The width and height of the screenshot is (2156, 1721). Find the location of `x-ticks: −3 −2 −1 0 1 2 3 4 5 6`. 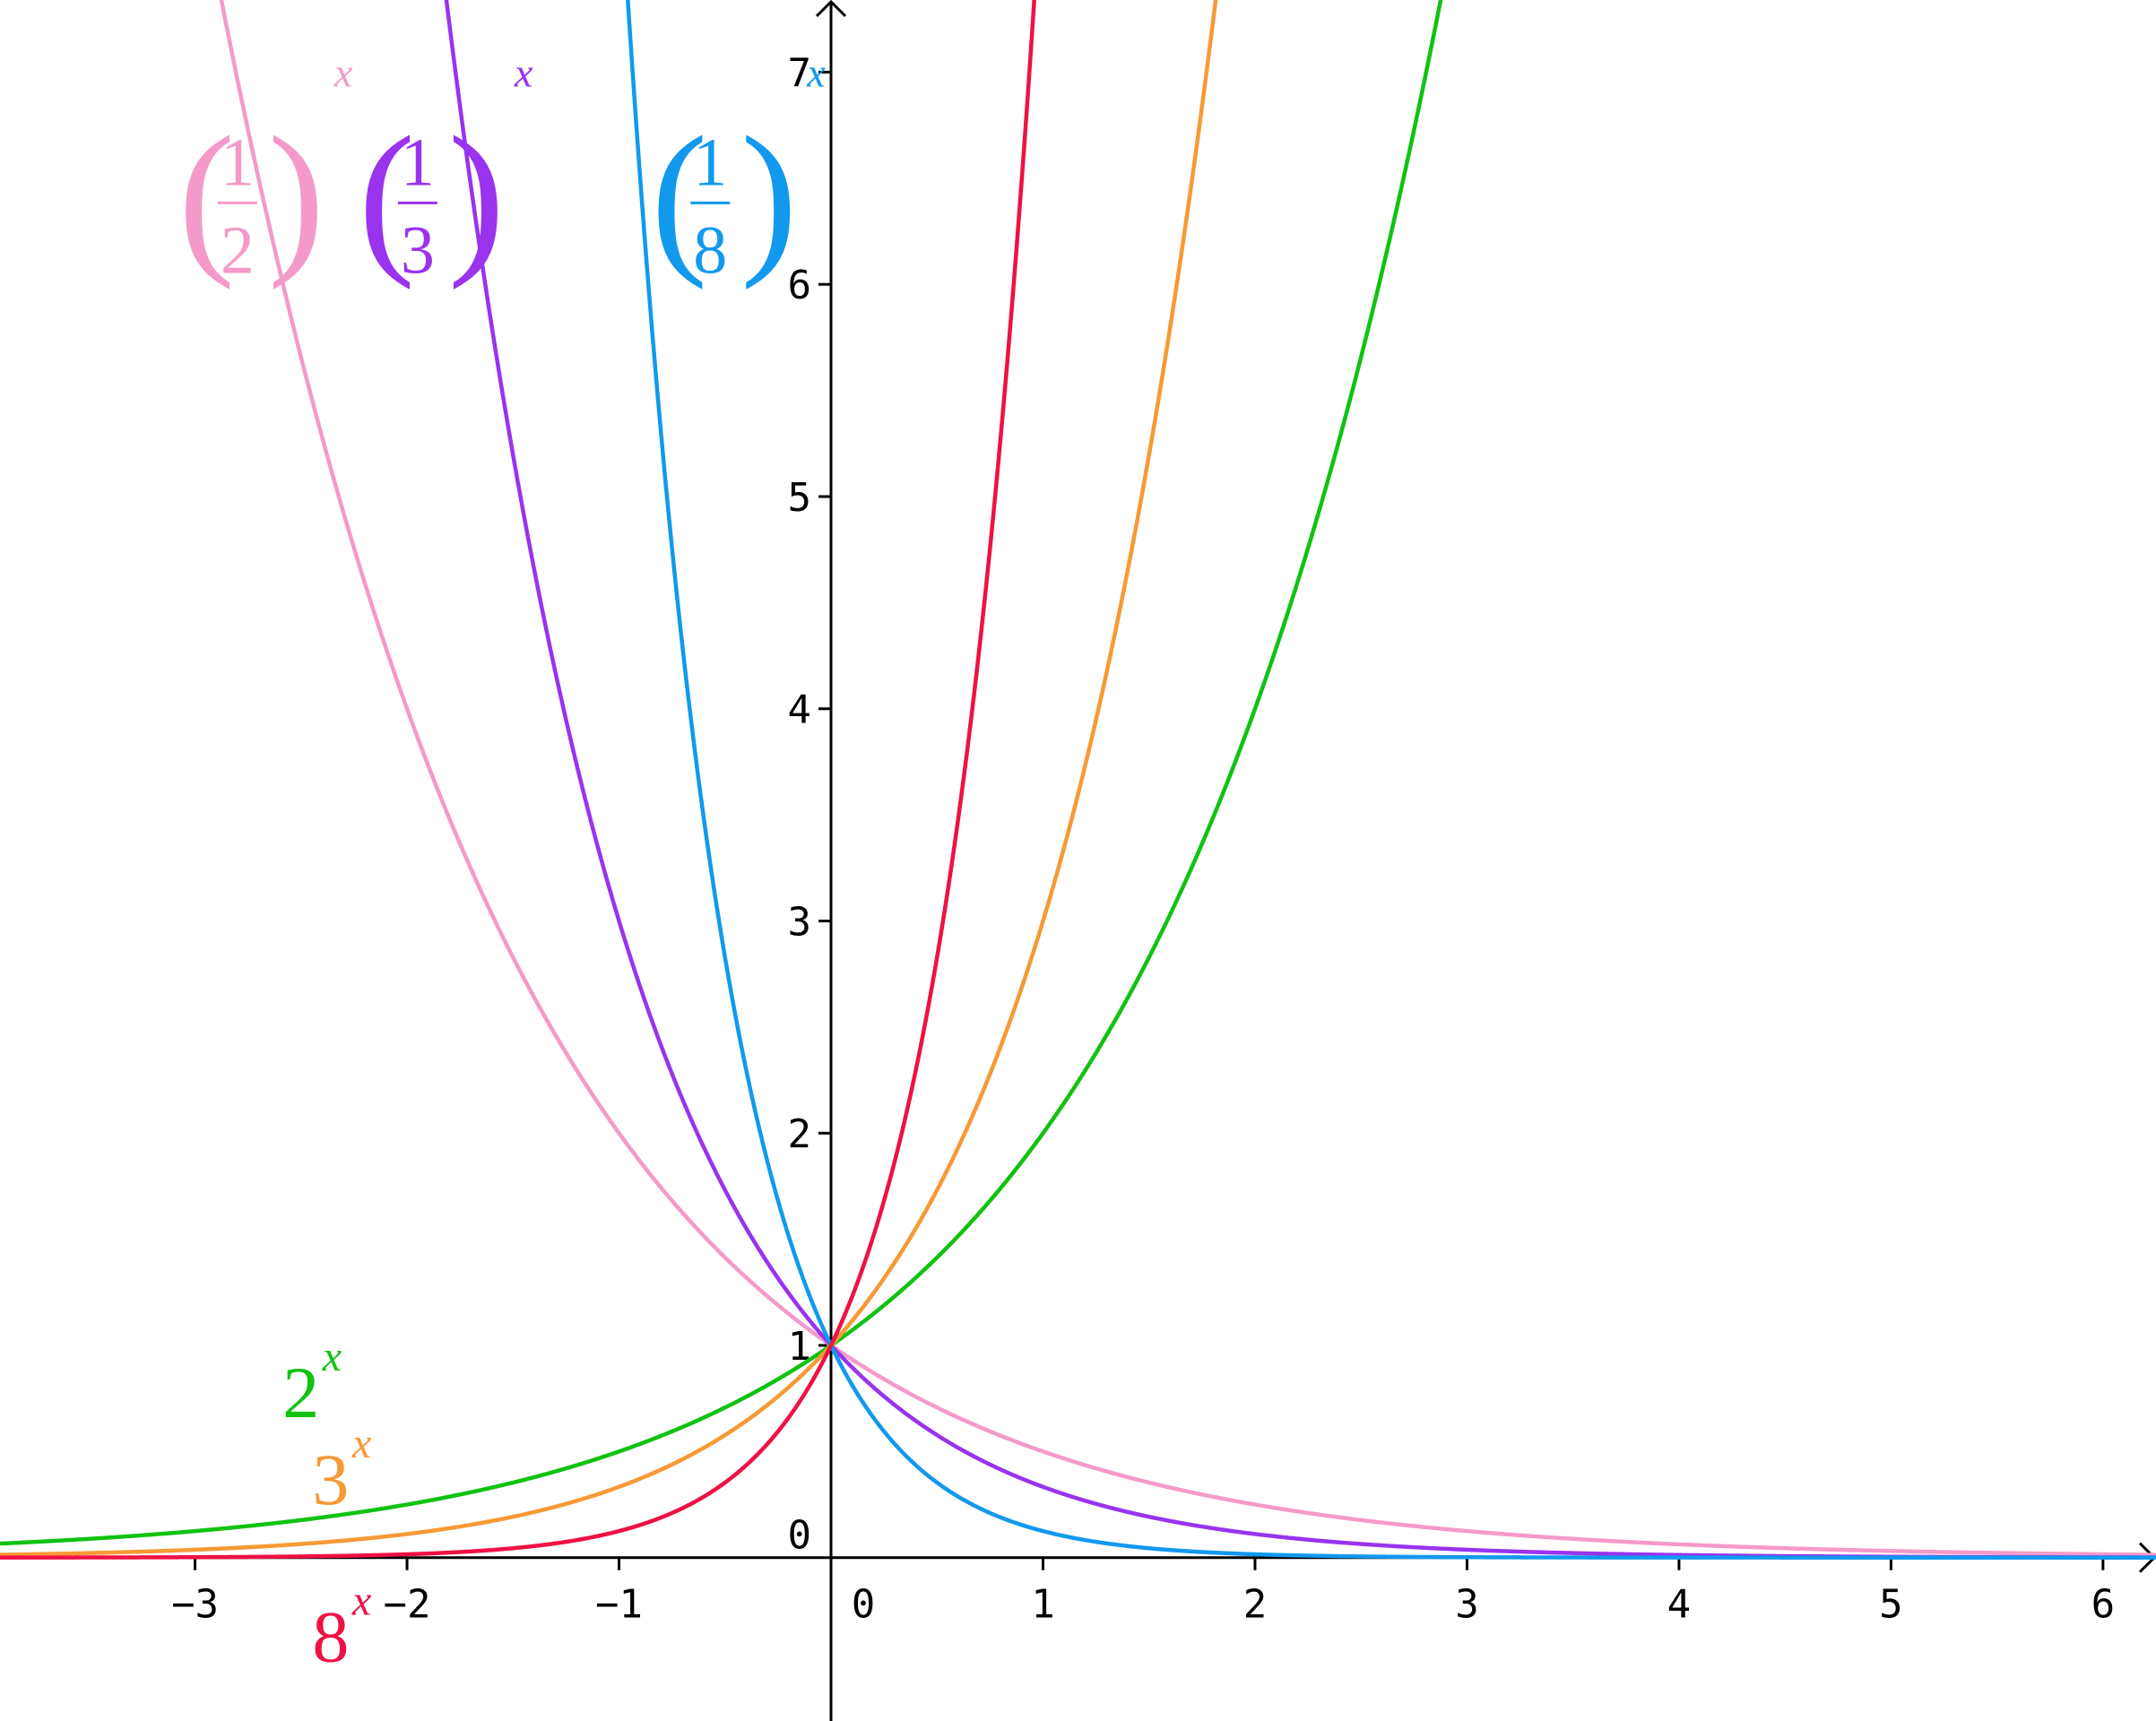

x-ticks: −3 −2 −1 0 1 2 3 4 5 6 is located at coordinates (1143, 1592).